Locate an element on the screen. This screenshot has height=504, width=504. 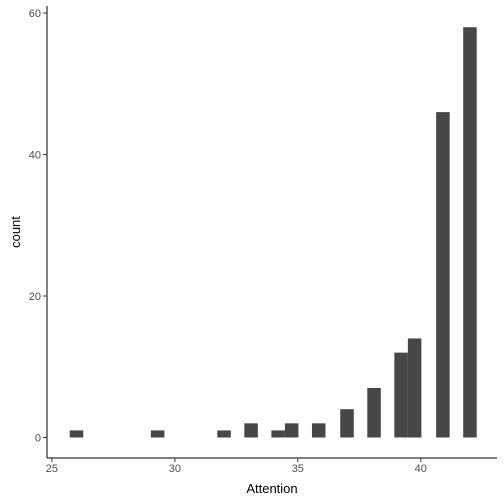
y-tick-label: 20 is located at coordinates (35, 297).